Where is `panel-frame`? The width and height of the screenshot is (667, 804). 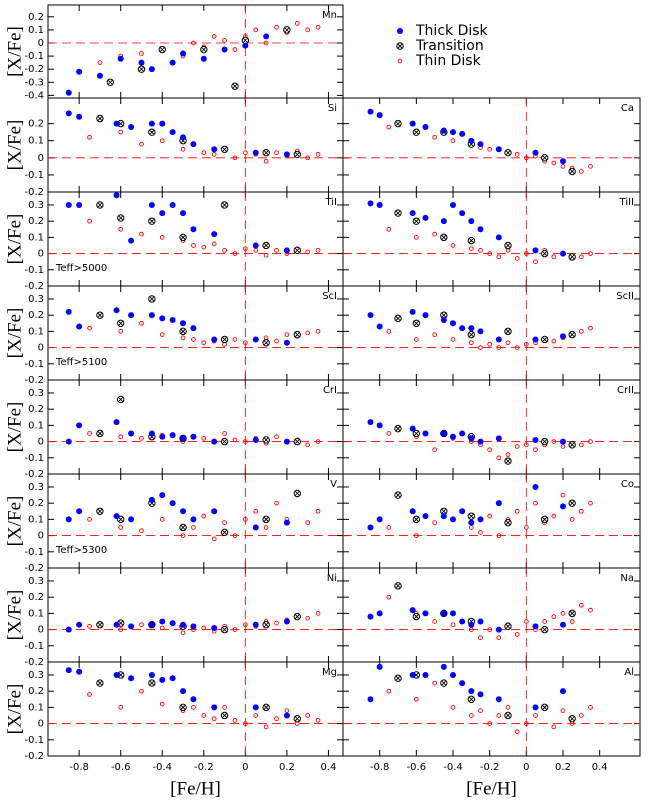
panel-frame is located at coordinates (491, 521).